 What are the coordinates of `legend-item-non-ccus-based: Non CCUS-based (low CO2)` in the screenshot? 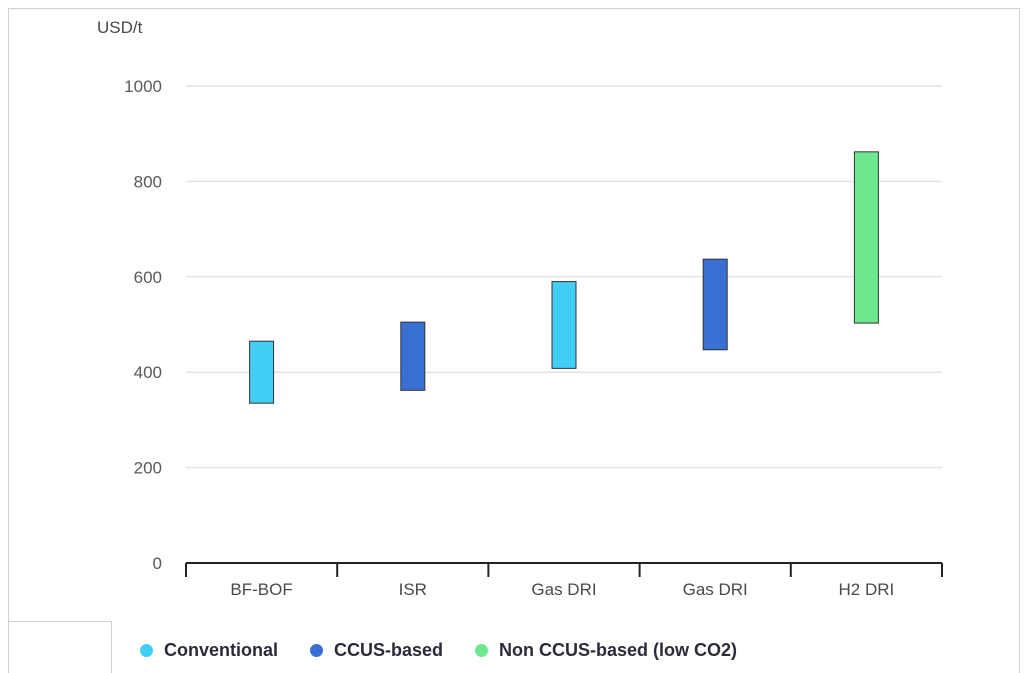 It's located at (606, 650).